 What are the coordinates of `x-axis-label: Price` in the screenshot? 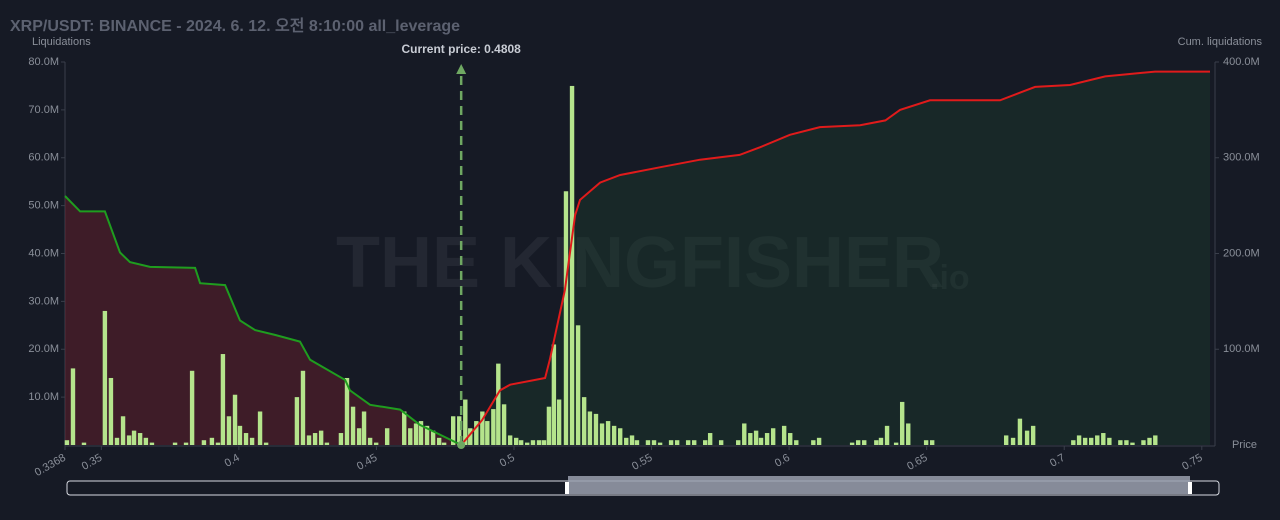 It's located at (1244, 445).